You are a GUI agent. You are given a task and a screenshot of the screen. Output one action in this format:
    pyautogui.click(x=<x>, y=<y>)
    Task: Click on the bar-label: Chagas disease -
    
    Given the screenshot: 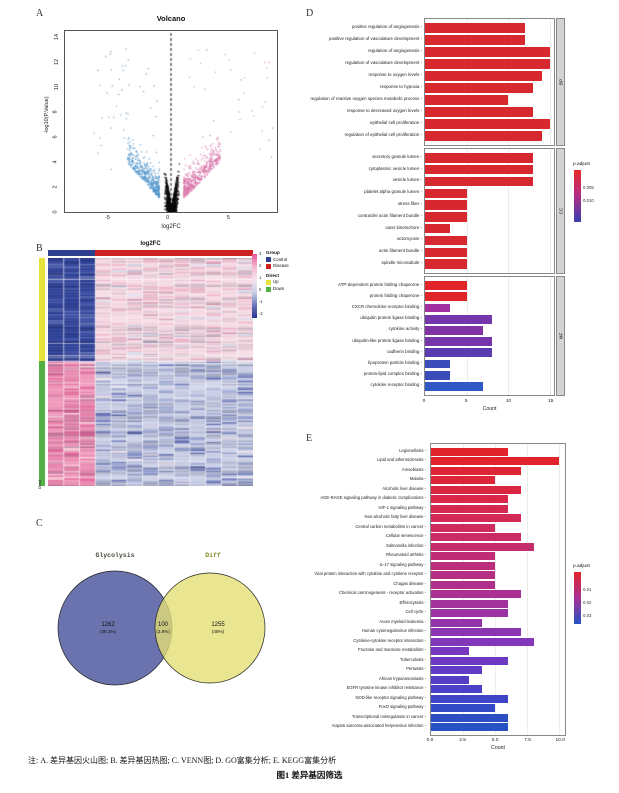 What is the action you would take?
    pyautogui.click(x=409, y=583)
    